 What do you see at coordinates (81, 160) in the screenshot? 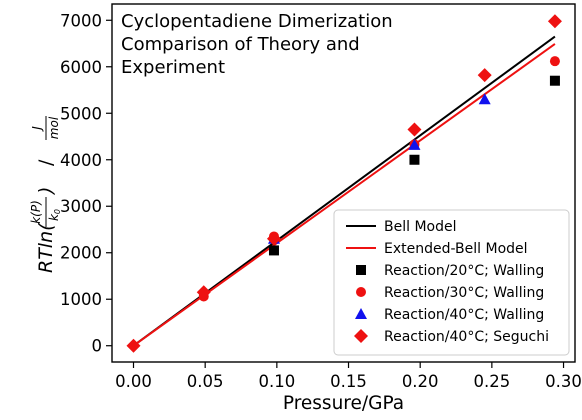
I see `y-tick-label: 4000` at bounding box center [81, 160].